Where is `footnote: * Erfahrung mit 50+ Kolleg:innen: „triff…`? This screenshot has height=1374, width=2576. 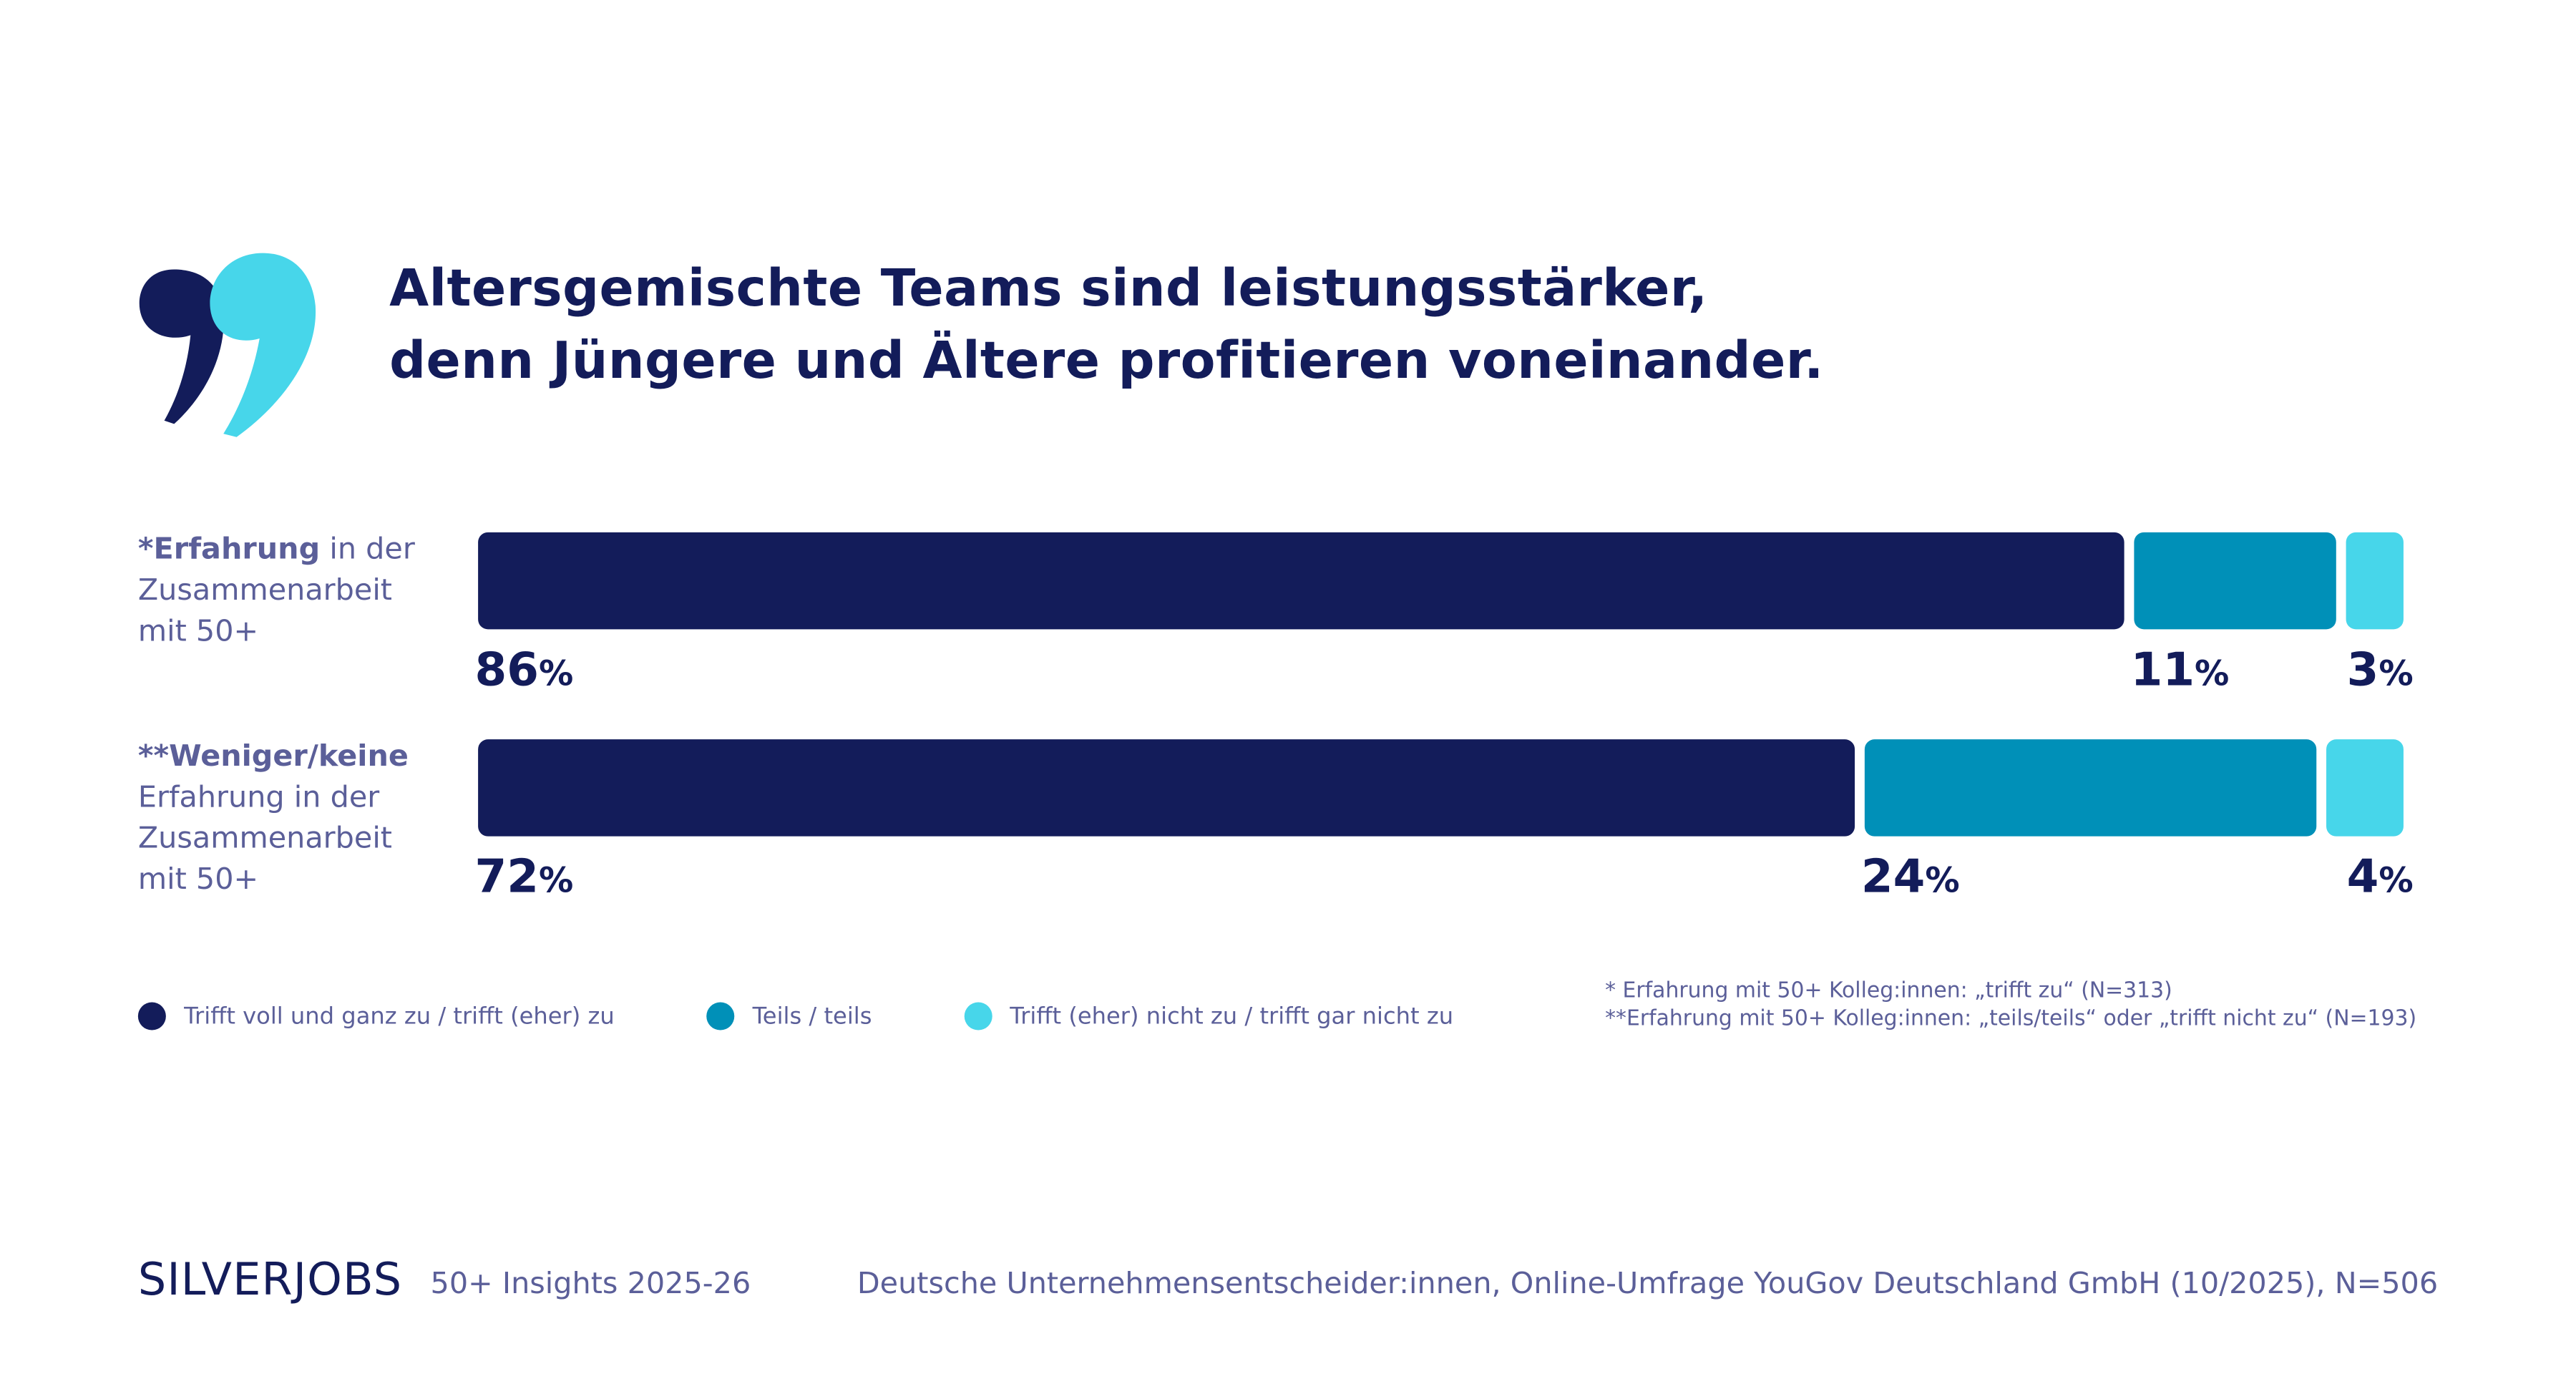
footnote: * Erfahrung mit 50+ Kolleg:innen: „triff… is located at coordinates (1888, 991).